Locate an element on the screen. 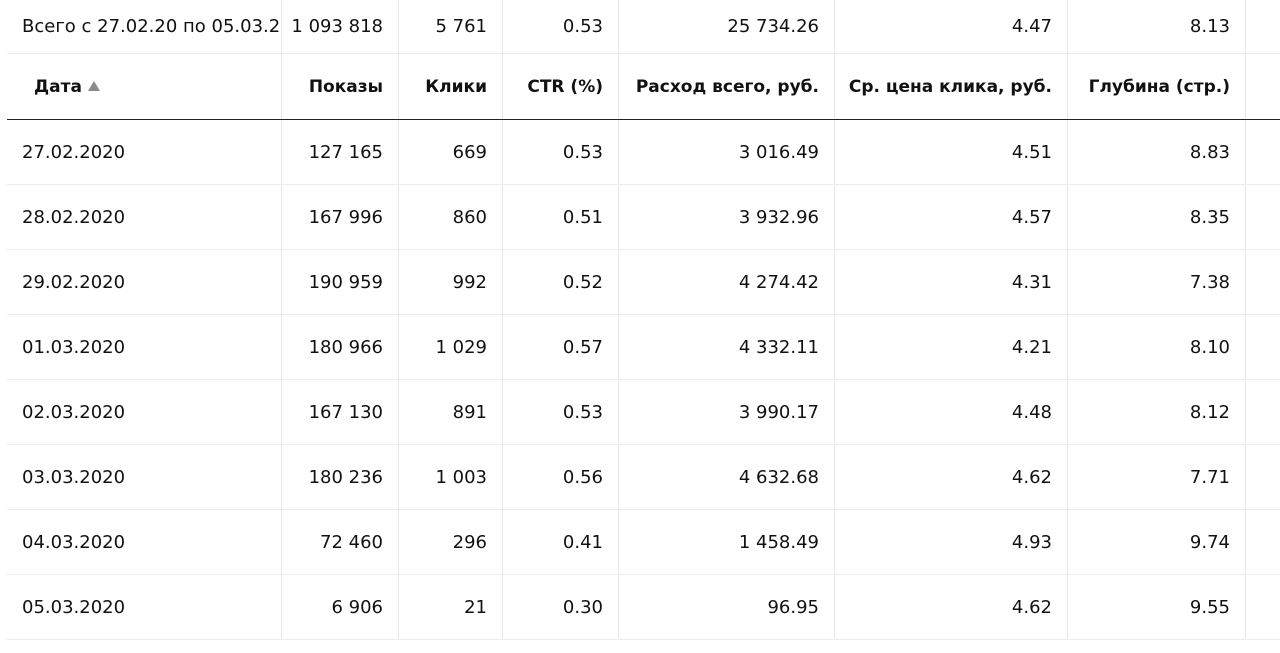  cell-clicks: 1 003 is located at coordinates (461, 477).